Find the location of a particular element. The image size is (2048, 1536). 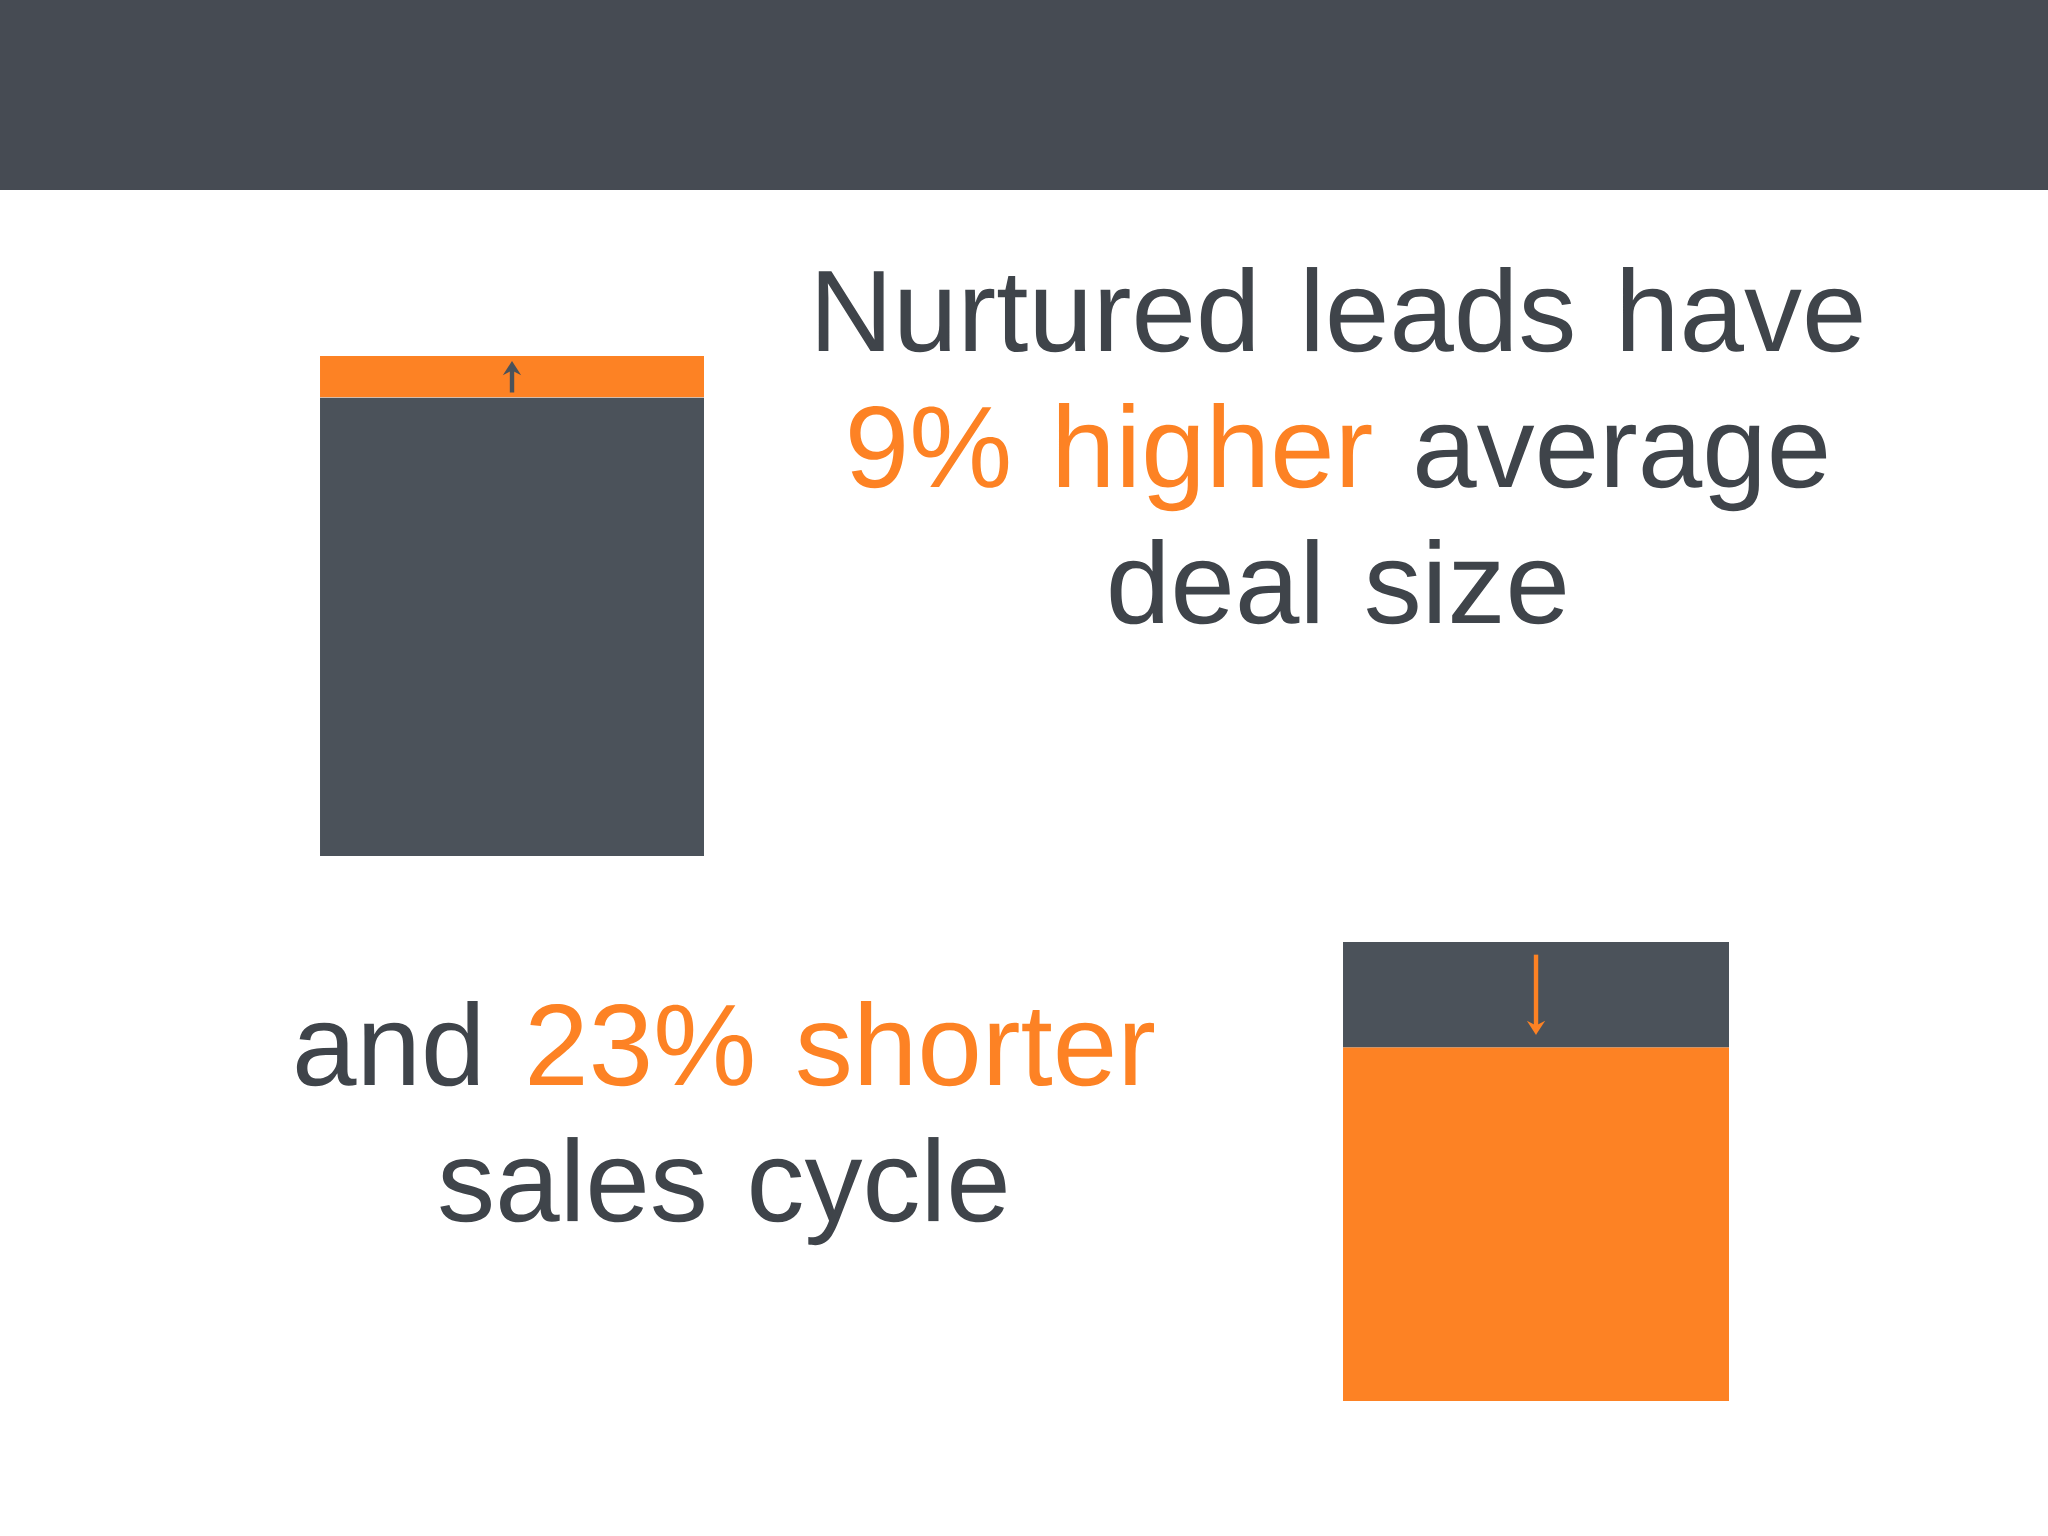

annotation: and is located at coordinates (387, 1044).